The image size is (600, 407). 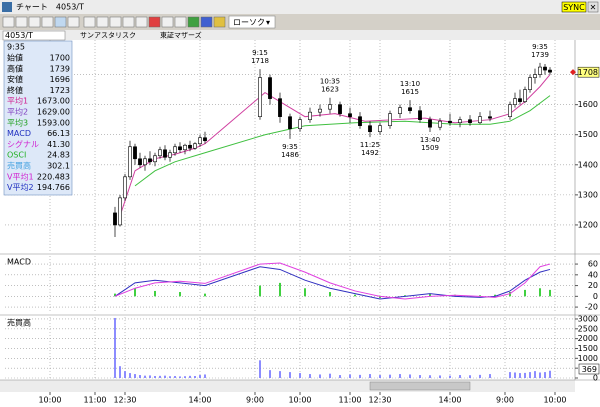 What do you see at coordinates (332, 283) in the screenshot?
I see `line-series` at bounding box center [332, 283].